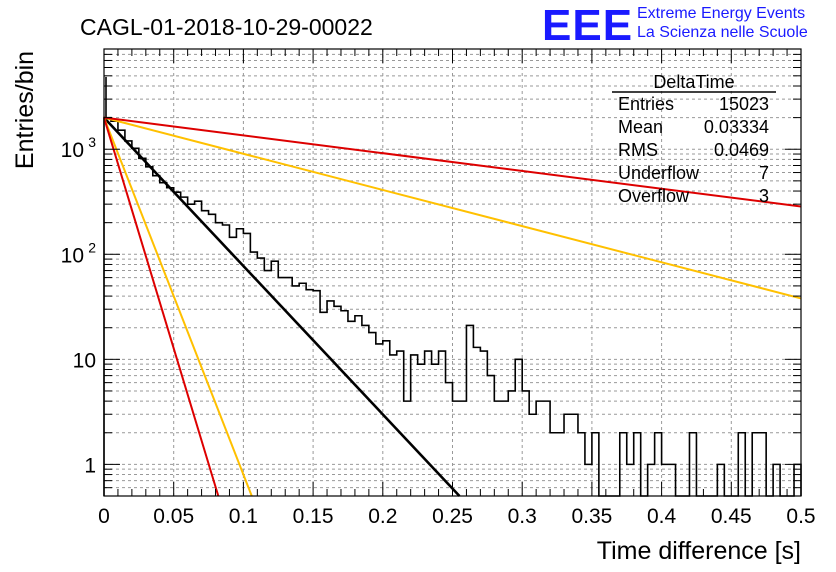 The image size is (836, 572). I want to click on y-tick-label: 1, so click(90, 465).